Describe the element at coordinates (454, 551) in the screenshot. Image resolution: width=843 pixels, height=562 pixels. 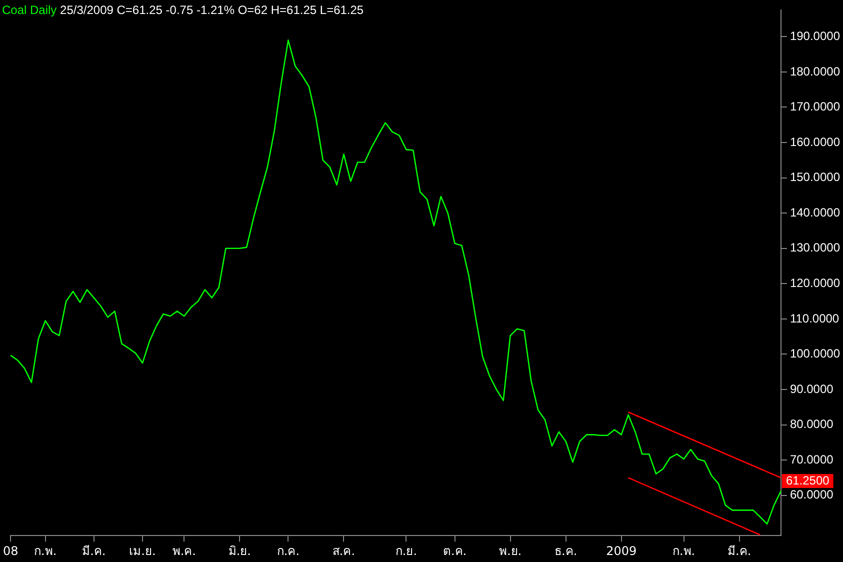
I see `x-tick-label: ต.ค.` at that location.